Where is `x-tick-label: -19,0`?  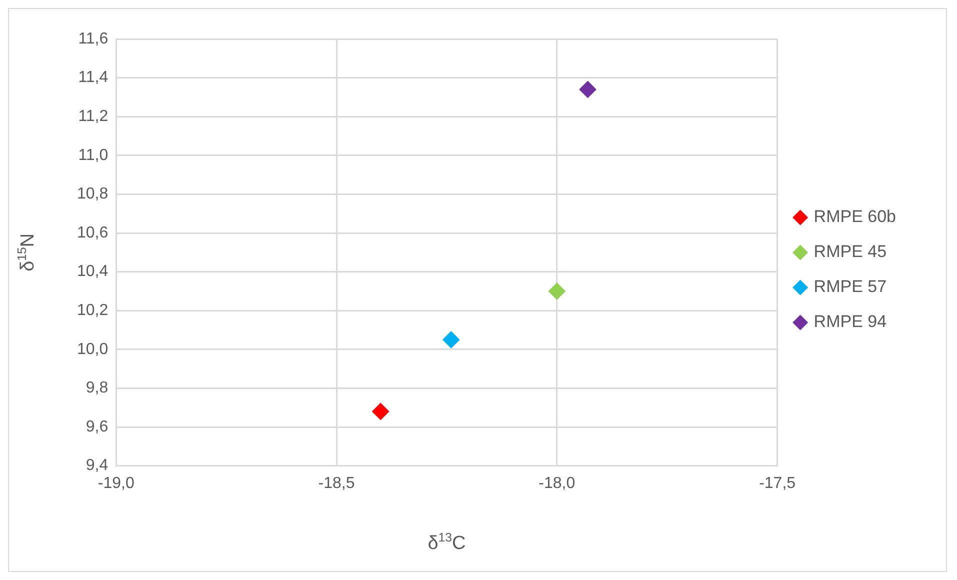
x-tick-label: -19,0 is located at coordinates (116, 483).